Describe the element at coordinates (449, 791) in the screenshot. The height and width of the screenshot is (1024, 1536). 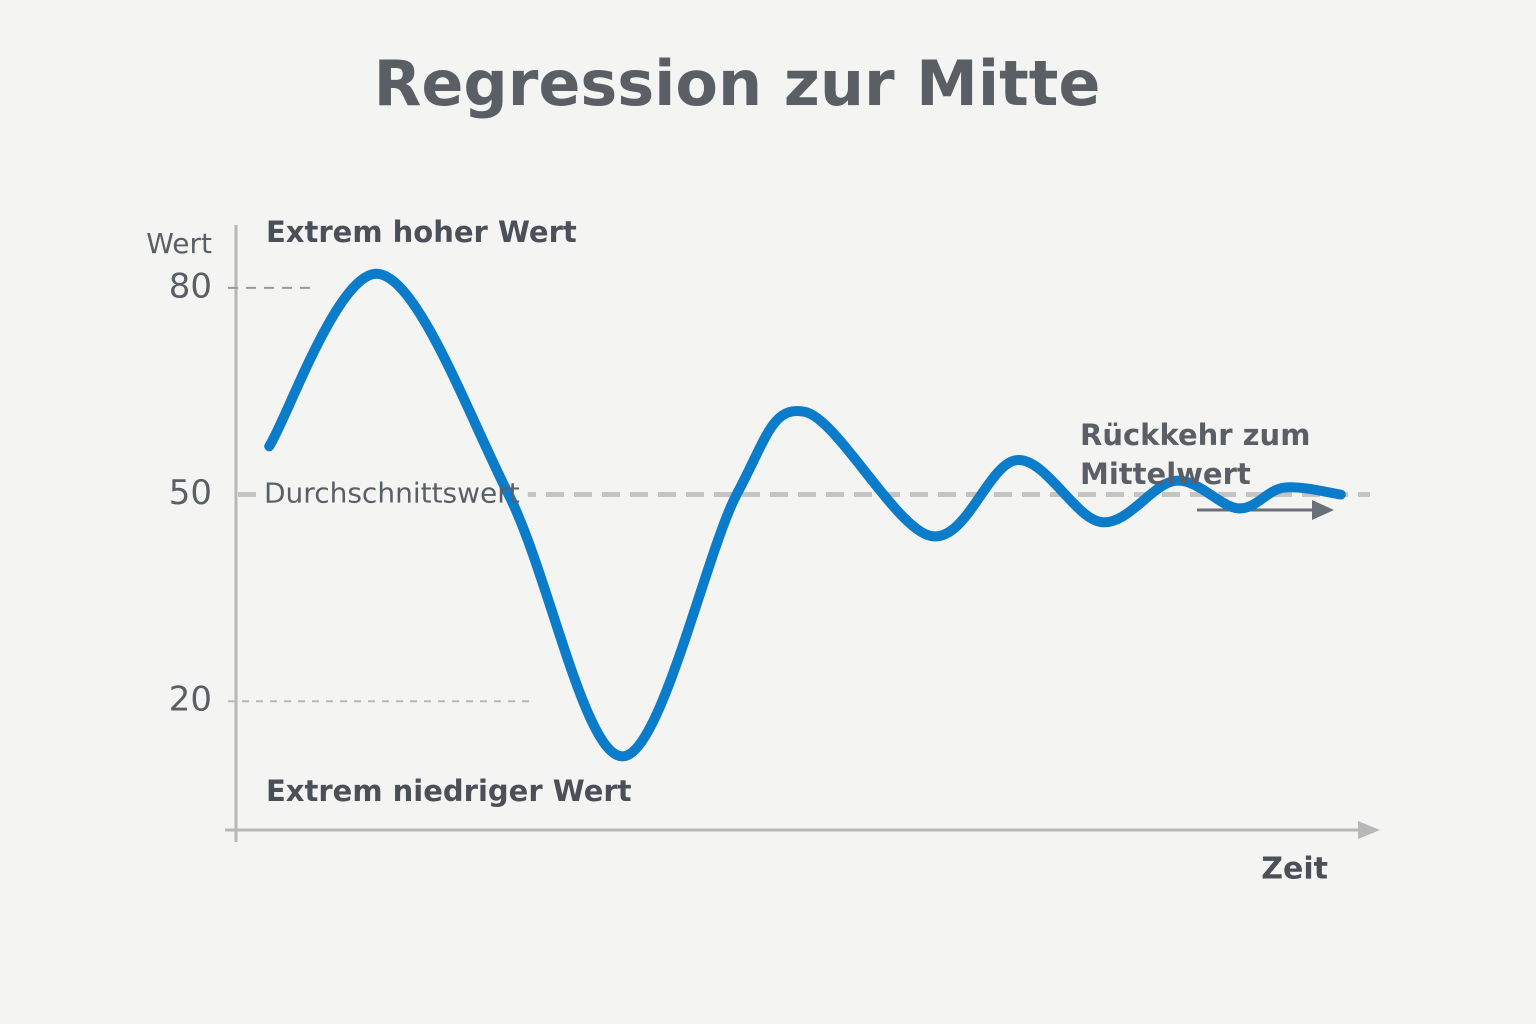
I see `annotation: Extrem niedriger Wert` at that location.